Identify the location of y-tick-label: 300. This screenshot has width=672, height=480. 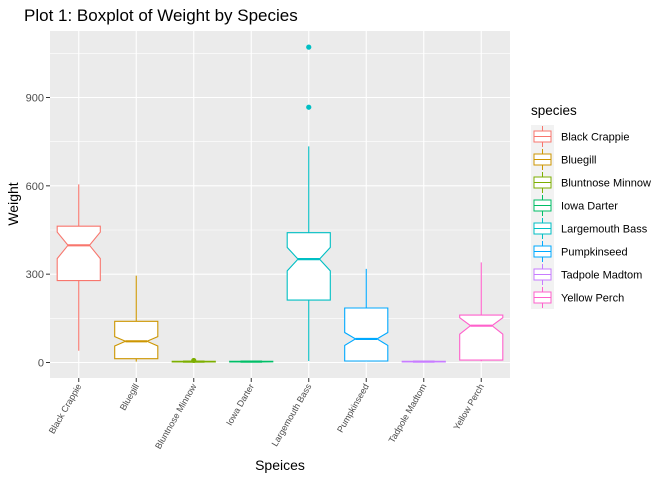
(35, 275).